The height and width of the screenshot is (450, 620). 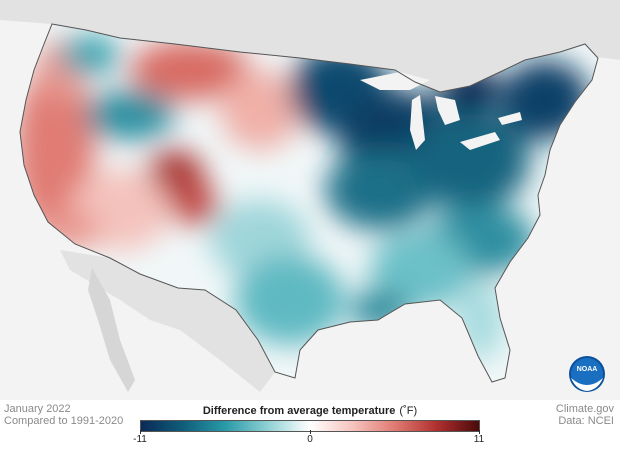 What do you see at coordinates (587, 369) in the screenshot?
I see `svg-text: NOAA` at bounding box center [587, 369].